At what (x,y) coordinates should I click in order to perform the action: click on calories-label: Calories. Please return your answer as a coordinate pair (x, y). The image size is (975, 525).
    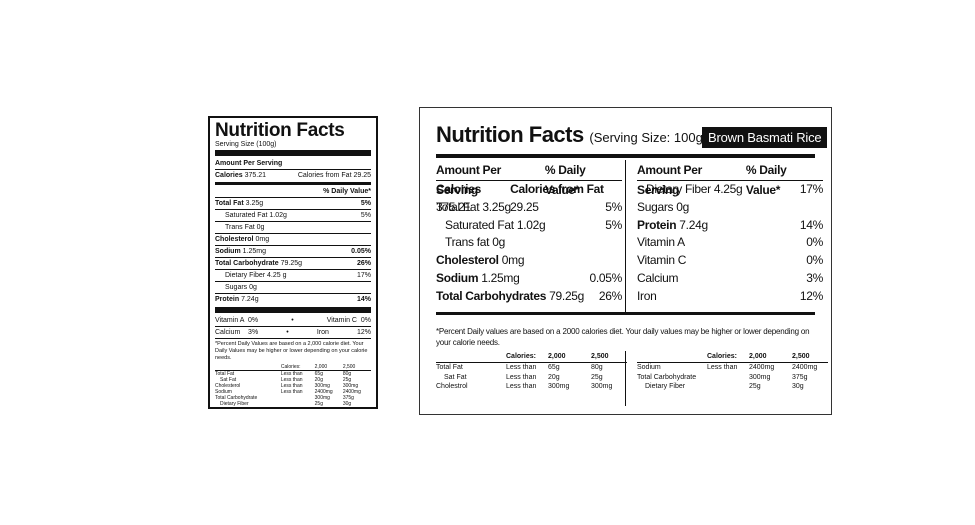
    Looking at the image, I should click on (229, 175).